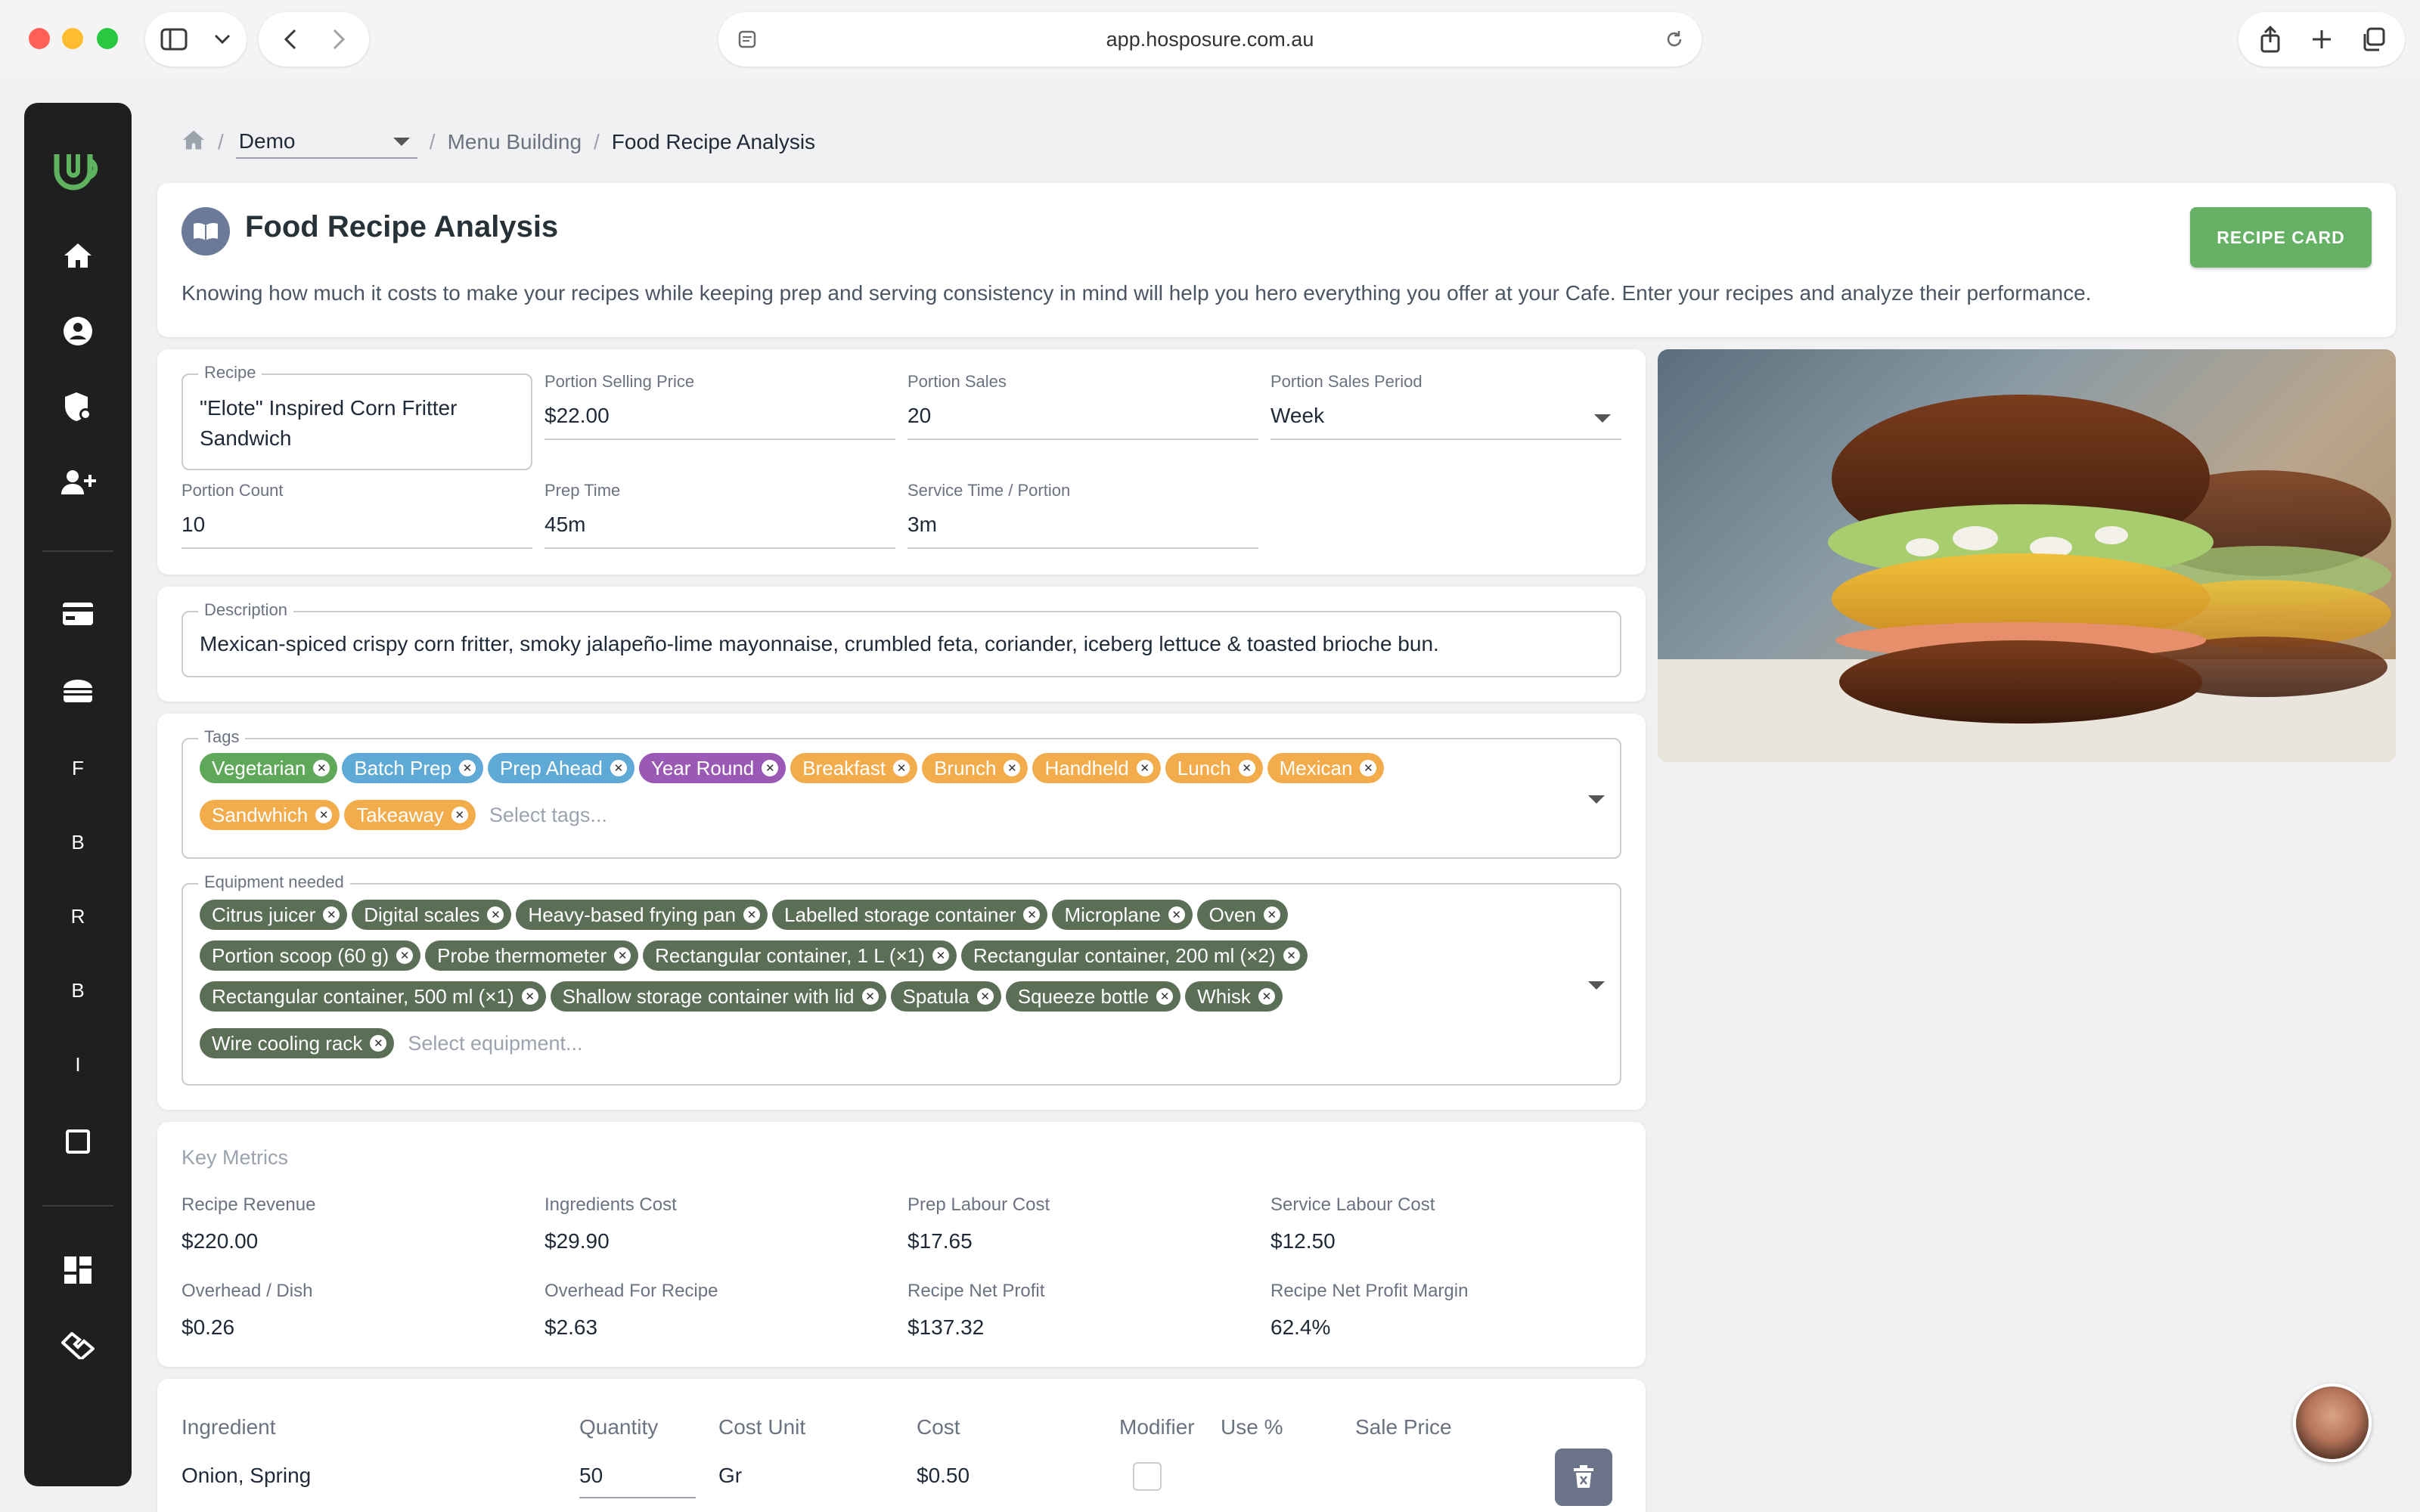 The width and height of the screenshot is (2420, 1512). Describe the element at coordinates (747, 40) in the screenshot. I see `page-settings-icon` at that location.